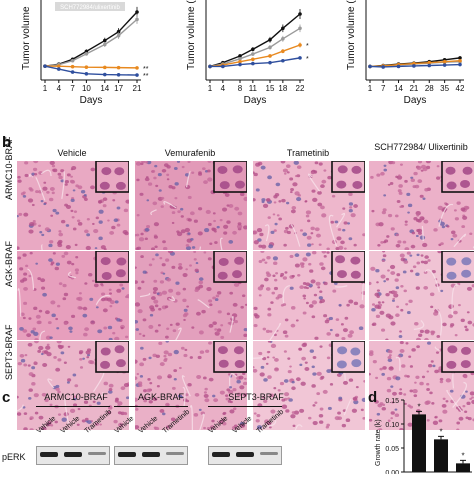 The width and height of the screenshot is (474, 479). Describe the element at coordinates (460, 88) in the screenshot. I see `x-tick-label: 42` at that location.